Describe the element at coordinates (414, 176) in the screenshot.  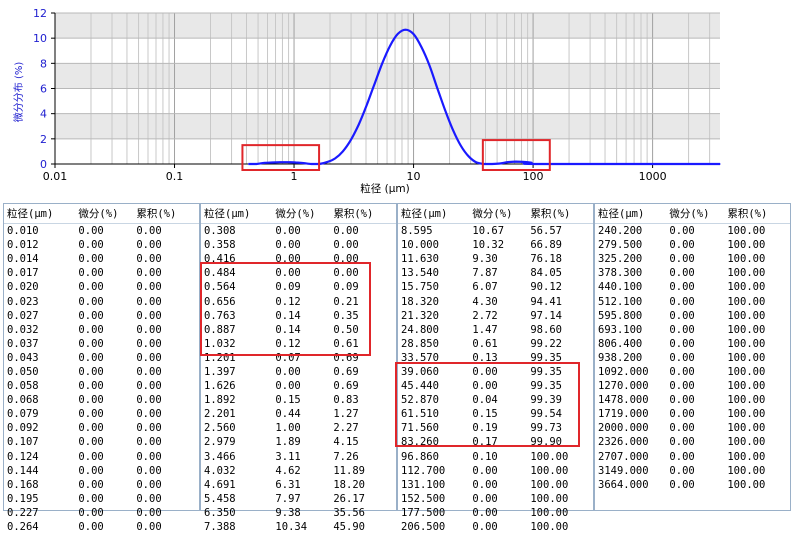
I see `x-tick-label: 10` at that location.